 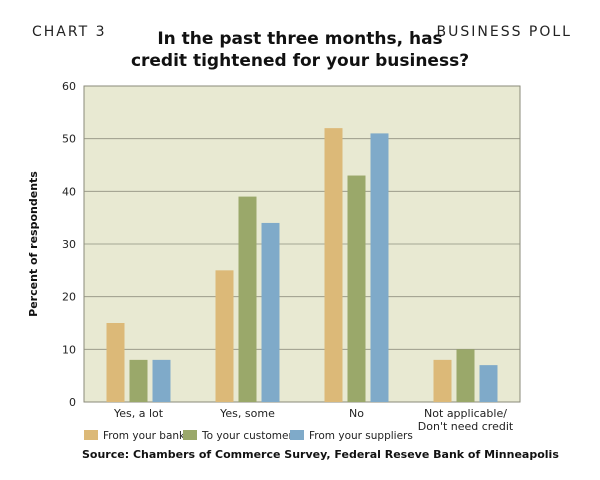 I want to click on y-tick-label: 0, so click(x=72, y=402).